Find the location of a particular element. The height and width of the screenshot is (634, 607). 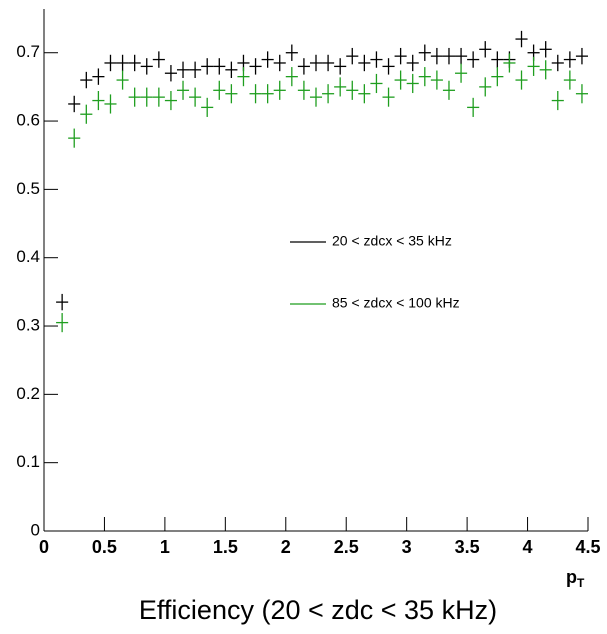

y-tick-label: 0 is located at coordinates (35, 529).